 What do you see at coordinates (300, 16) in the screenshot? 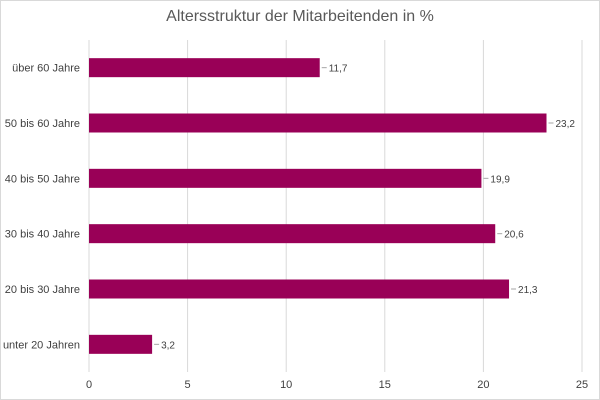
I see `chart-title: Altersstruktur der Mitarbeitenden in %` at bounding box center [300, 16].